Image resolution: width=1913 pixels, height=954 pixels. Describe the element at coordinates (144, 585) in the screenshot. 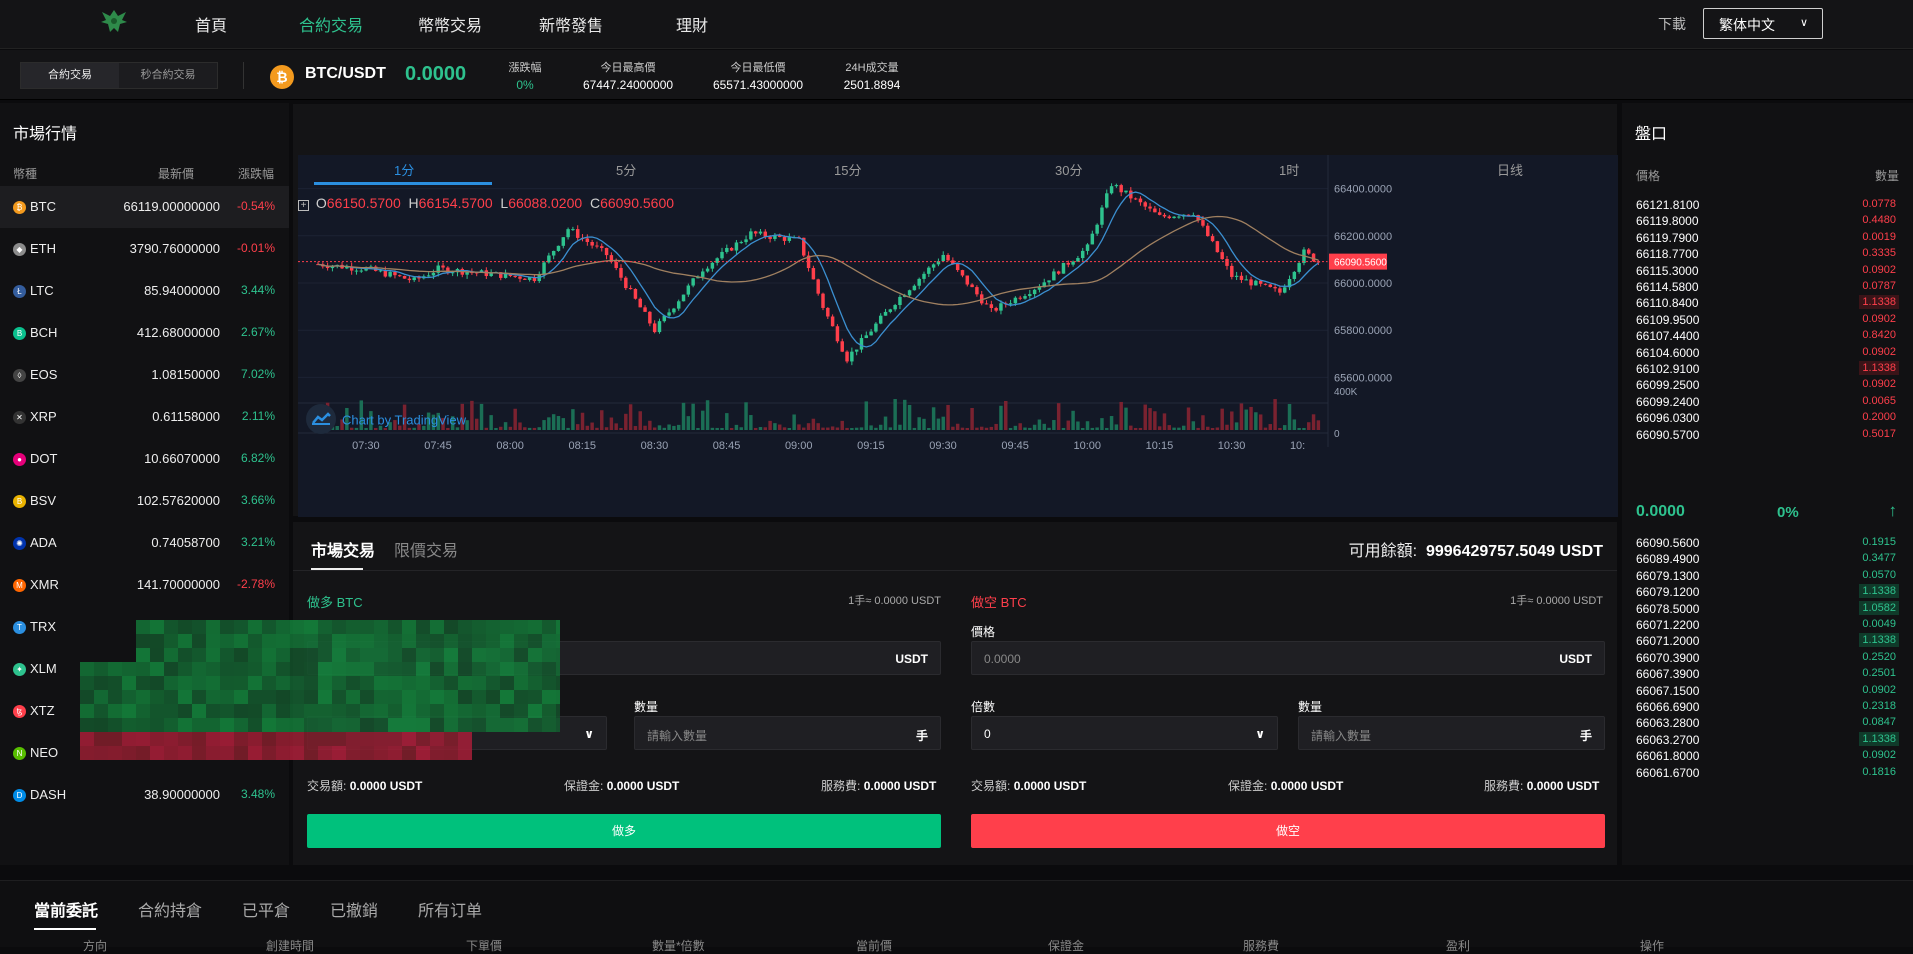

I see `market-row: M XMR 141.70000000 -2.78%` at that location.